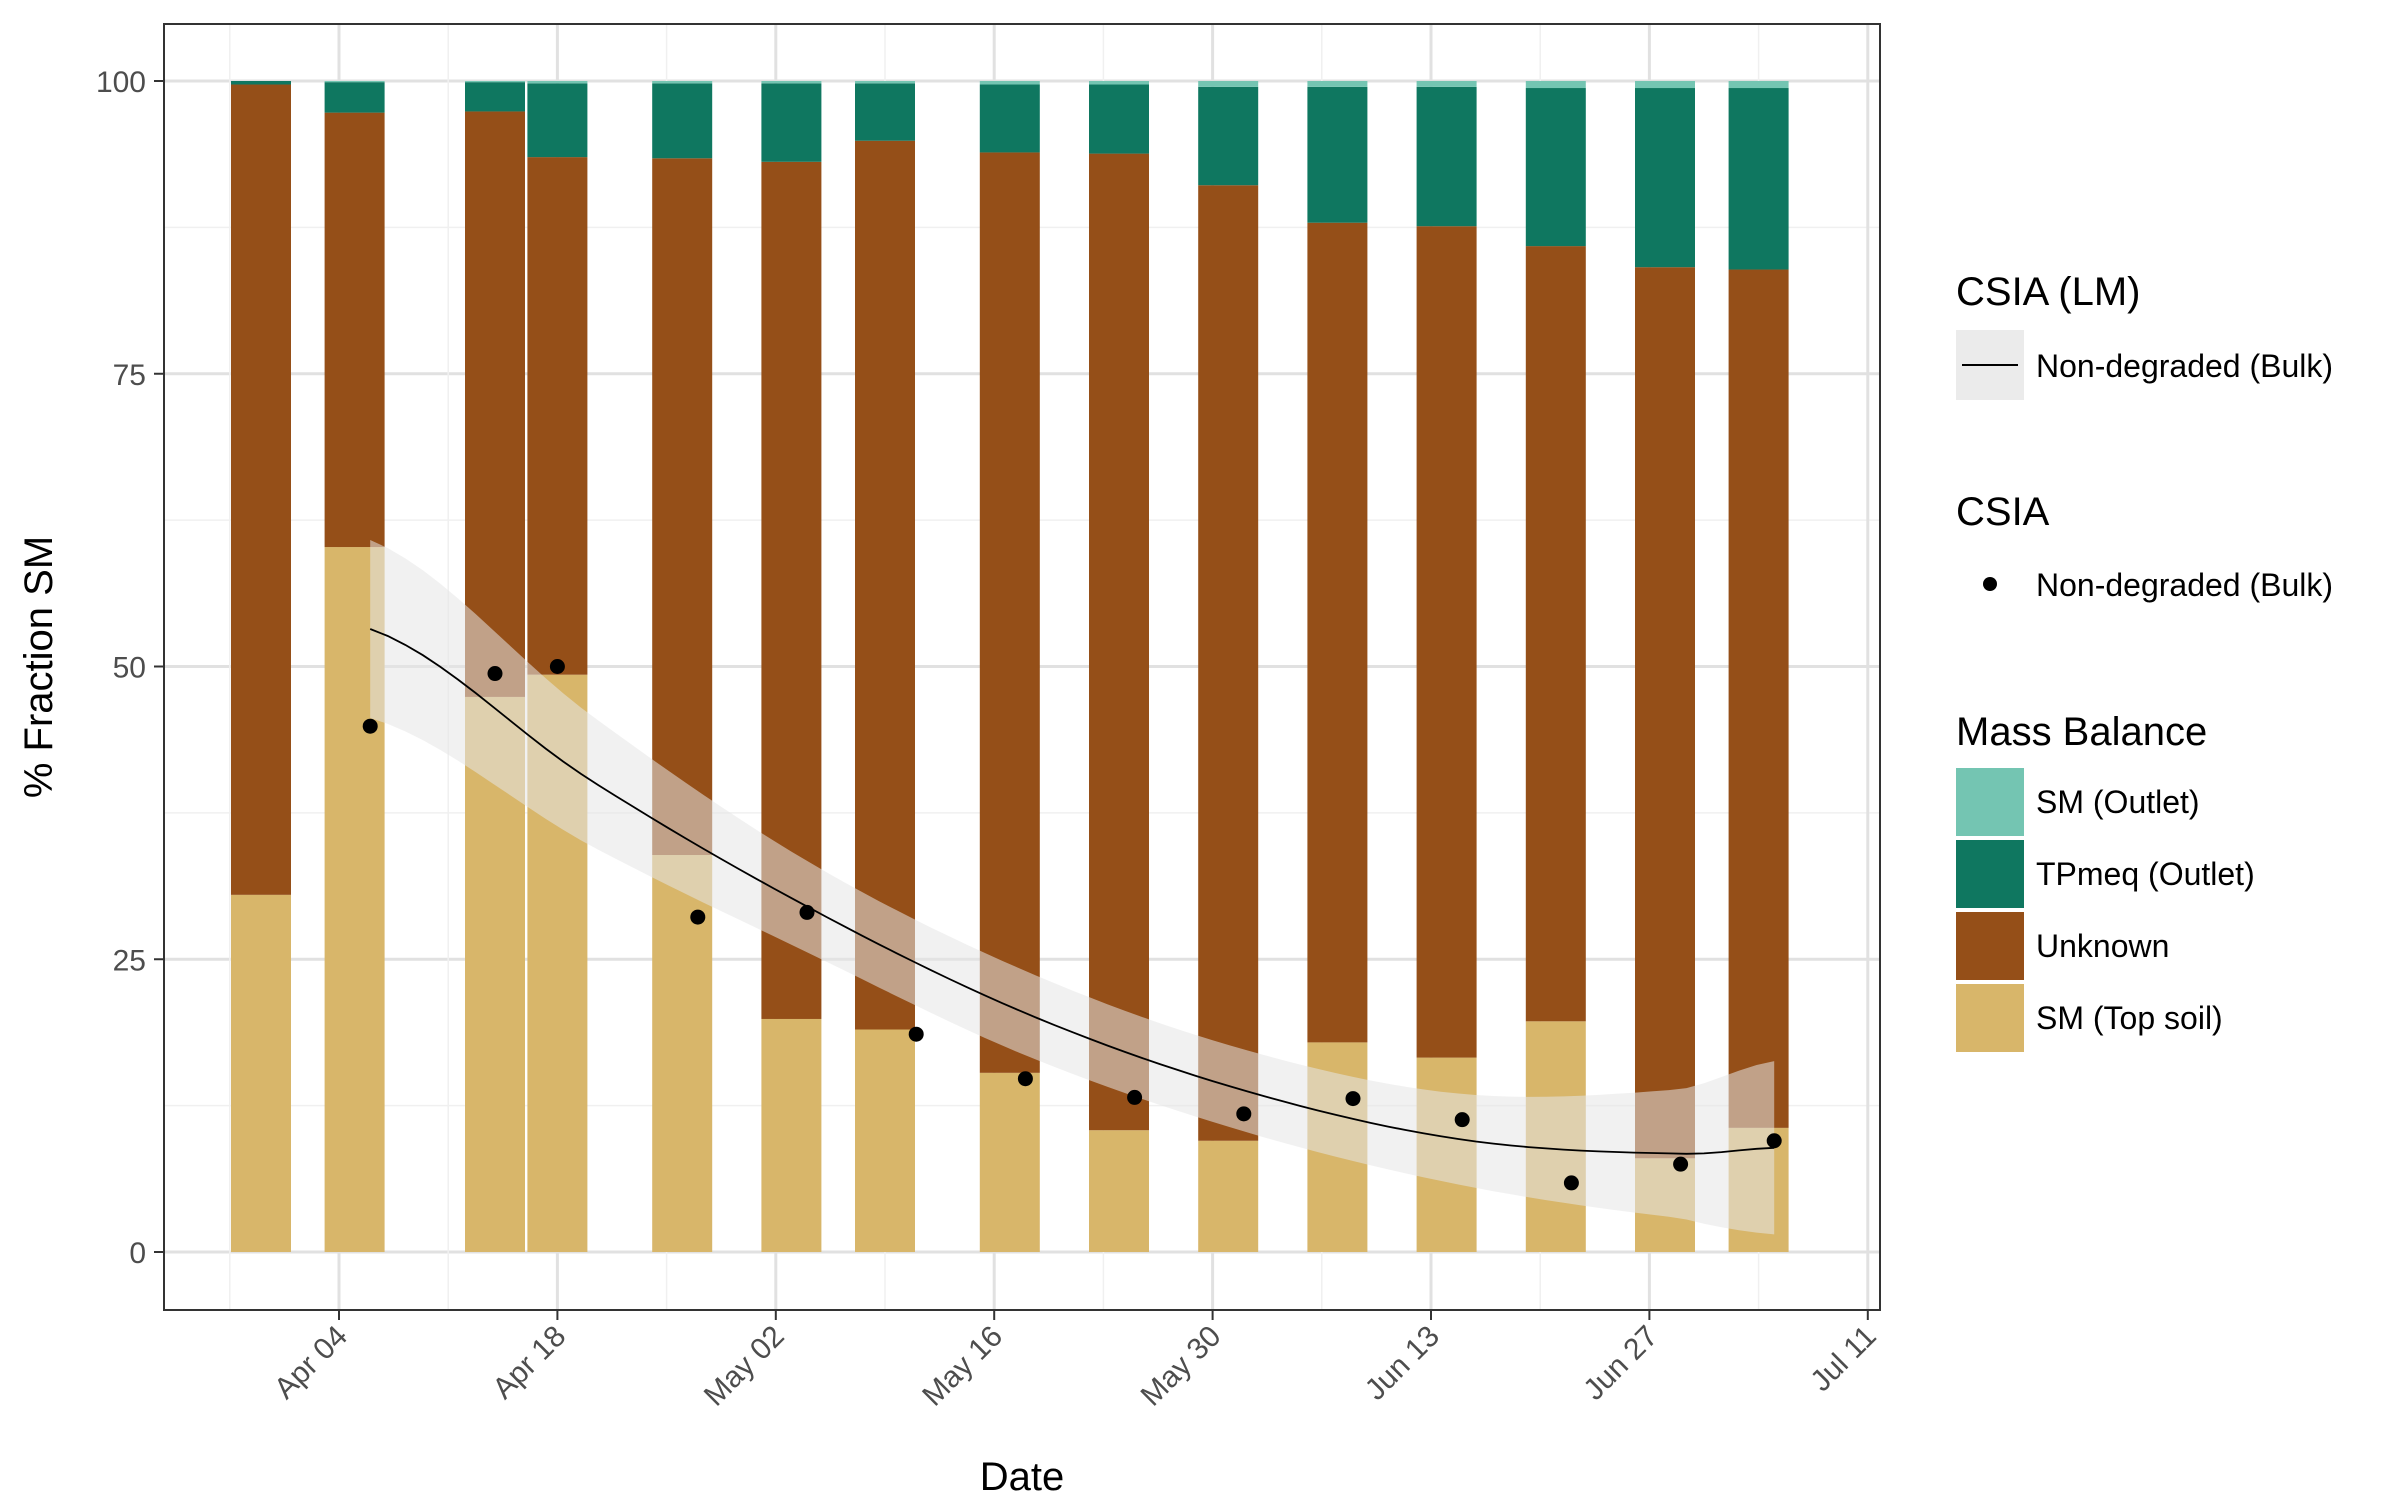  I want to click on y-axis-title: % Fraction SM, so click(39, 667).